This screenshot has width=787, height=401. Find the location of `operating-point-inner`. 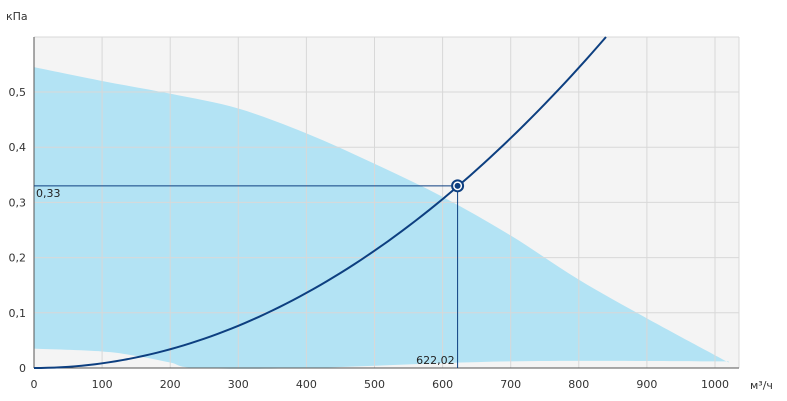

operating-point-inner is located at coordinates (457, 185).